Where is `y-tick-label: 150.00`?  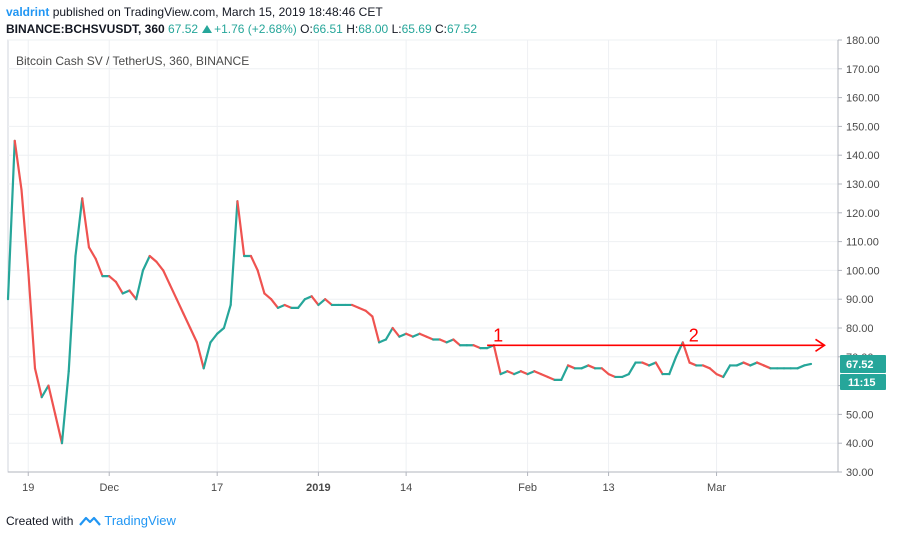
y-tick-label: 150.00 is located at coordinates (863, 127).